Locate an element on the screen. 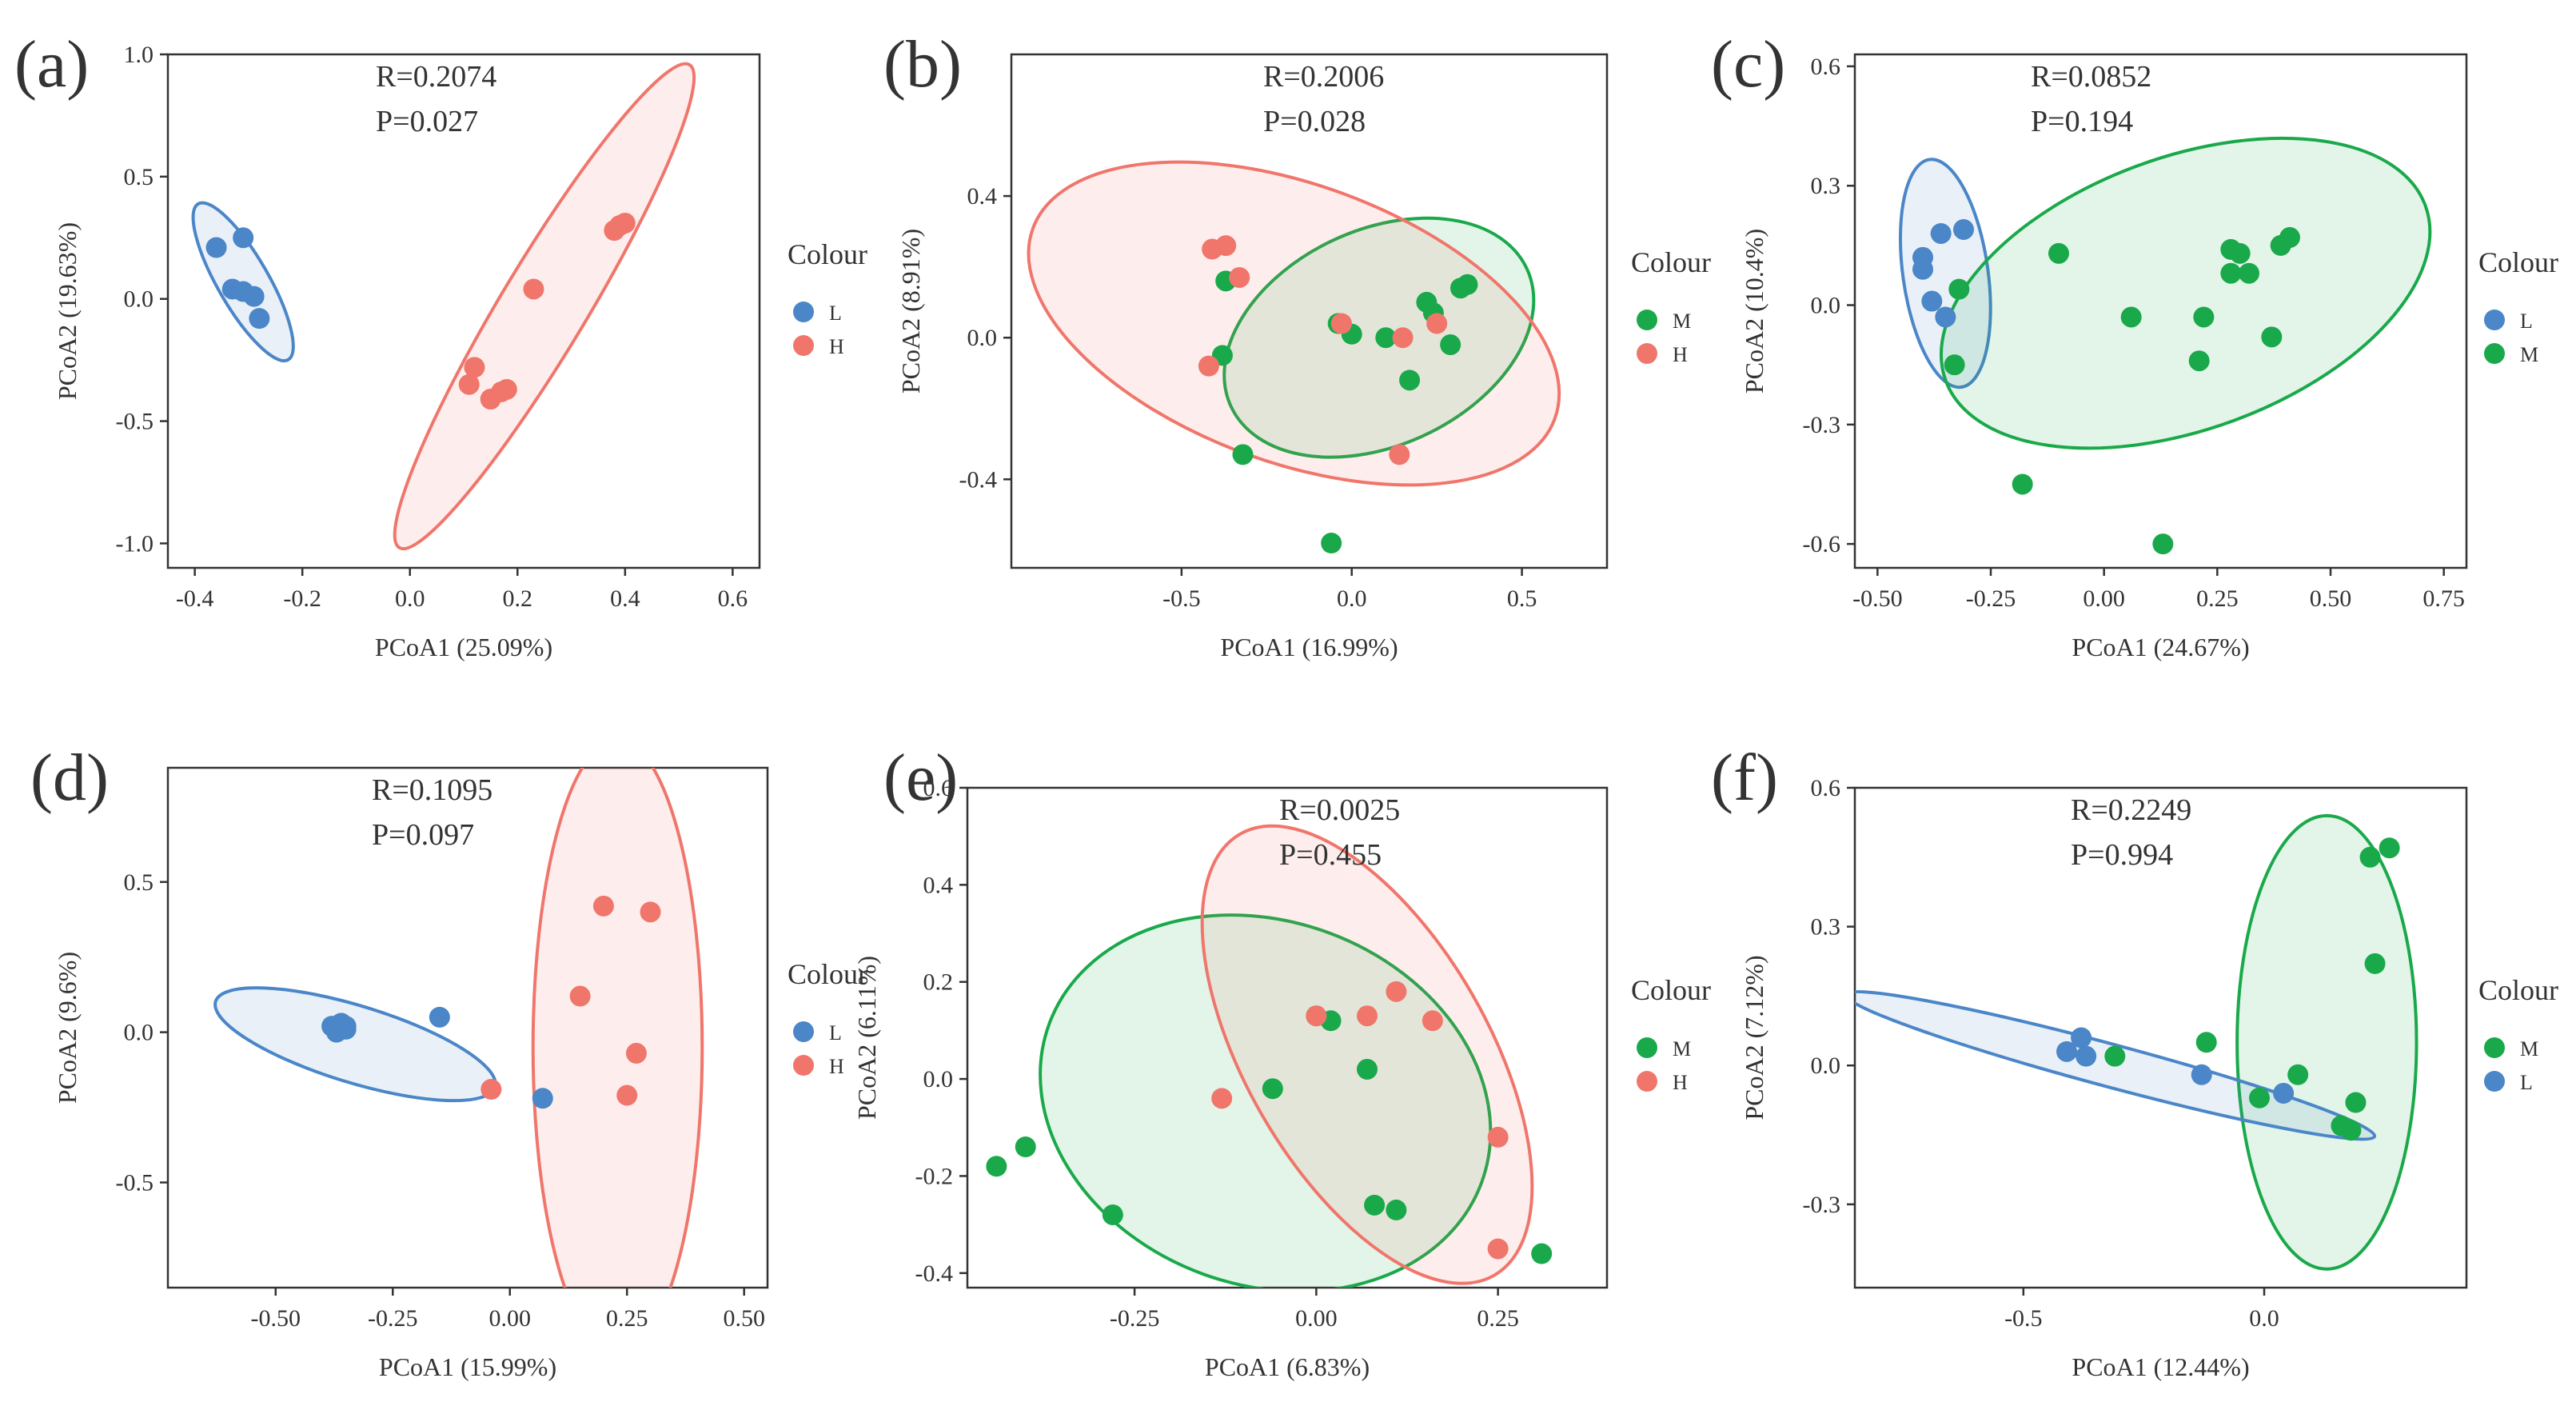  plot-area is located at coordinates (444, 306).